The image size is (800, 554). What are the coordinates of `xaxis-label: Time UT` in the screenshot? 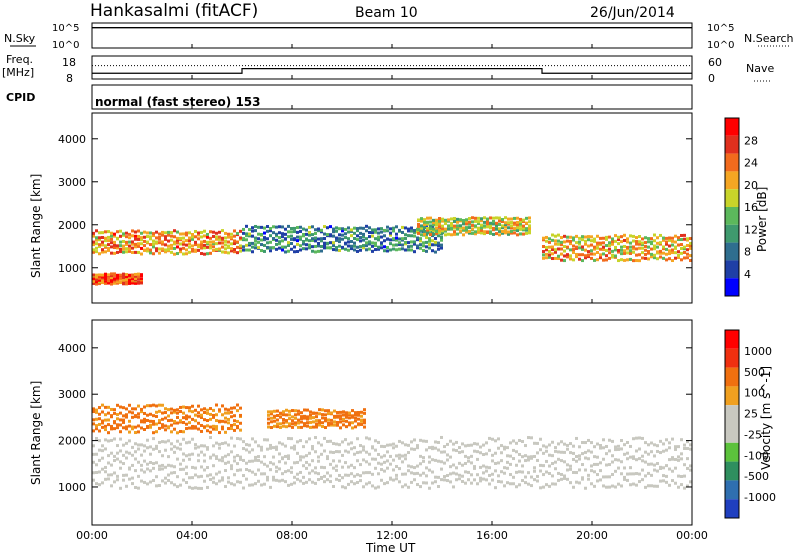 It's located at (390, 547).